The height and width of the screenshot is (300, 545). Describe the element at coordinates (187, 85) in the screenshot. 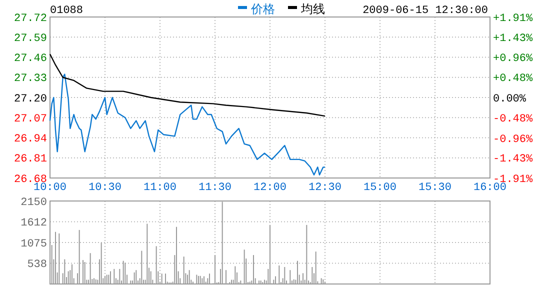

I see `line-series` at that location.